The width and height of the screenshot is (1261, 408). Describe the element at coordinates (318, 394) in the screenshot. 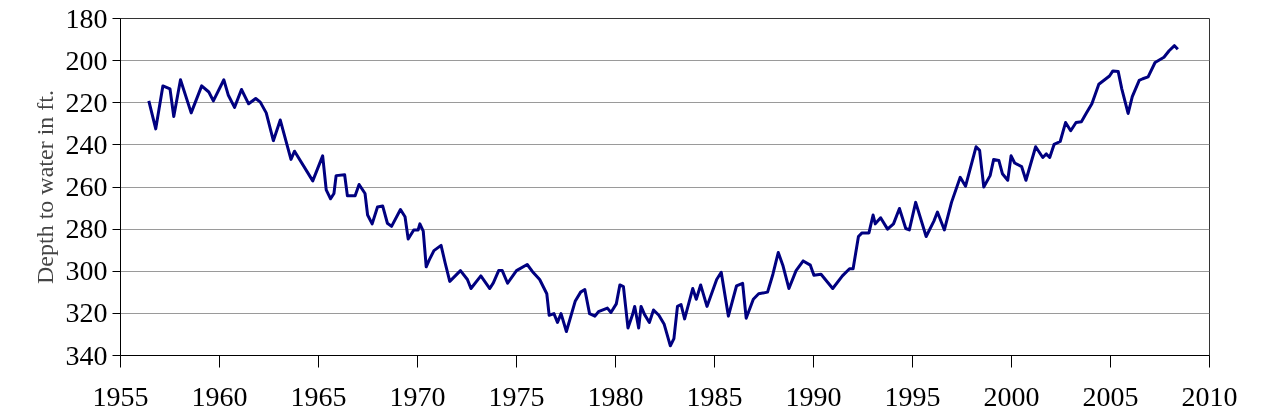

I see `x-tick-label: 1965` at that location.